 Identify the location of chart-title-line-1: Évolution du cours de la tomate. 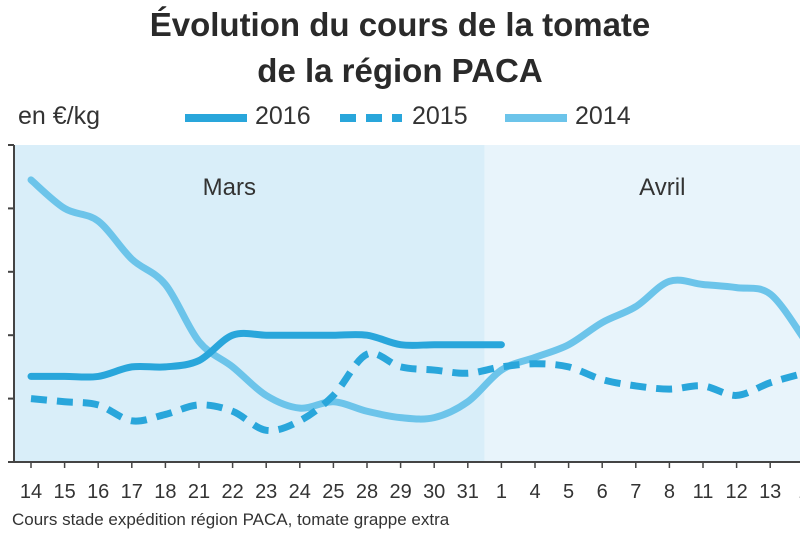
(400, 24).